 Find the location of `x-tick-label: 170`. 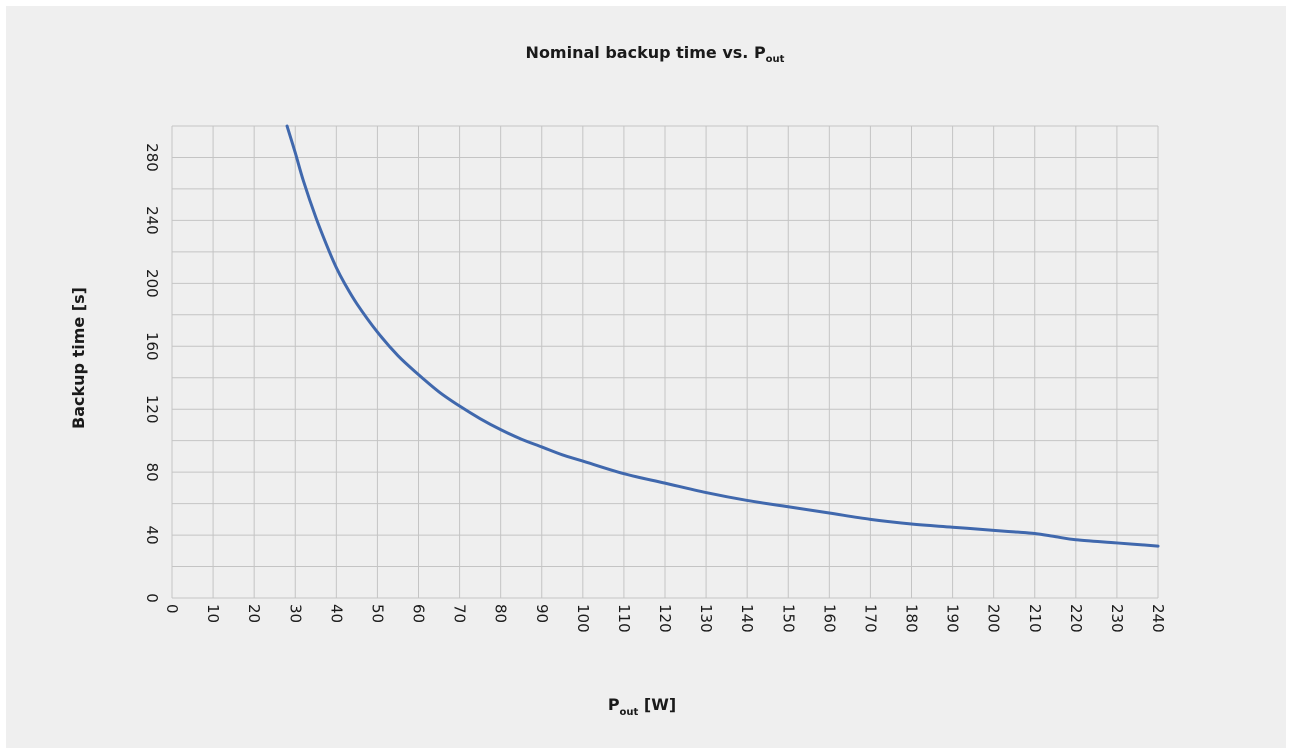

x-tick-label: 170 is located at coordinates (870, 618).